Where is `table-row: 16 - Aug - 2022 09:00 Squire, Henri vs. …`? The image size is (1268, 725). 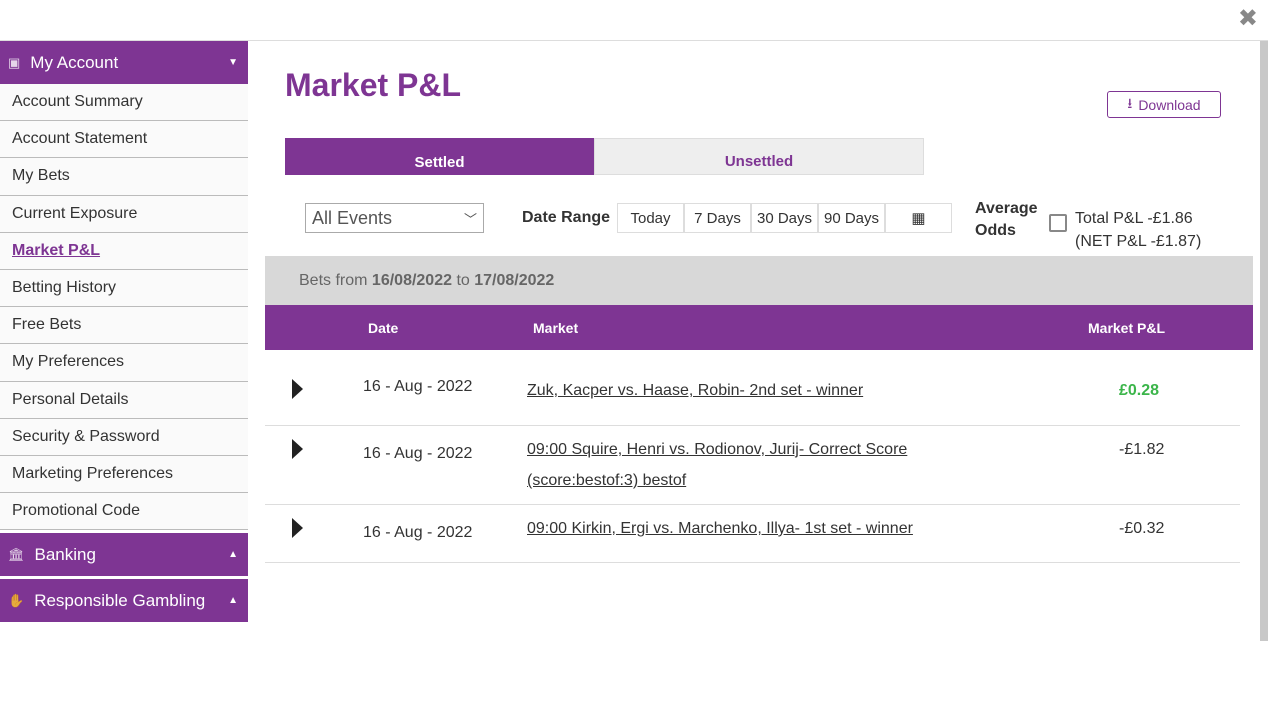
table-row: 16 - Aug - 2022 09:00 Squire, Henri vs. … is located at coordinates (752, 465).